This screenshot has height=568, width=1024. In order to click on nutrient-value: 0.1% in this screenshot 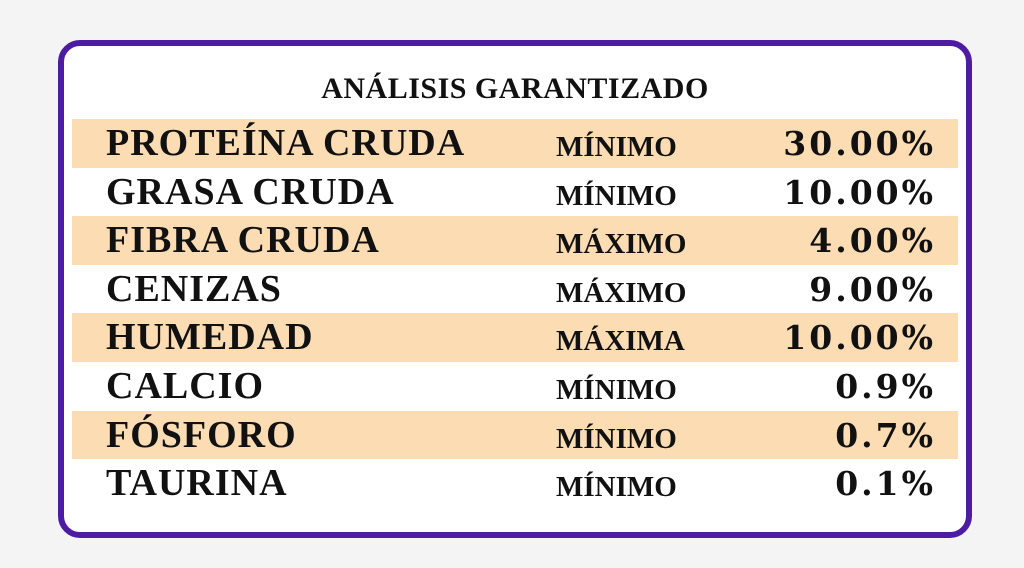, I will do `click(885, 484)`.